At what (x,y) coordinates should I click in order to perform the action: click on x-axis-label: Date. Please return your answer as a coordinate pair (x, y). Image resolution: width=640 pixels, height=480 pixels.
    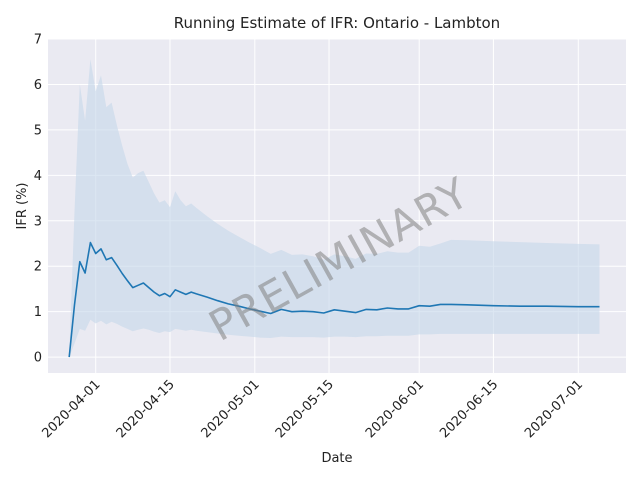
    Looking at the image, I should click on (336, 458).